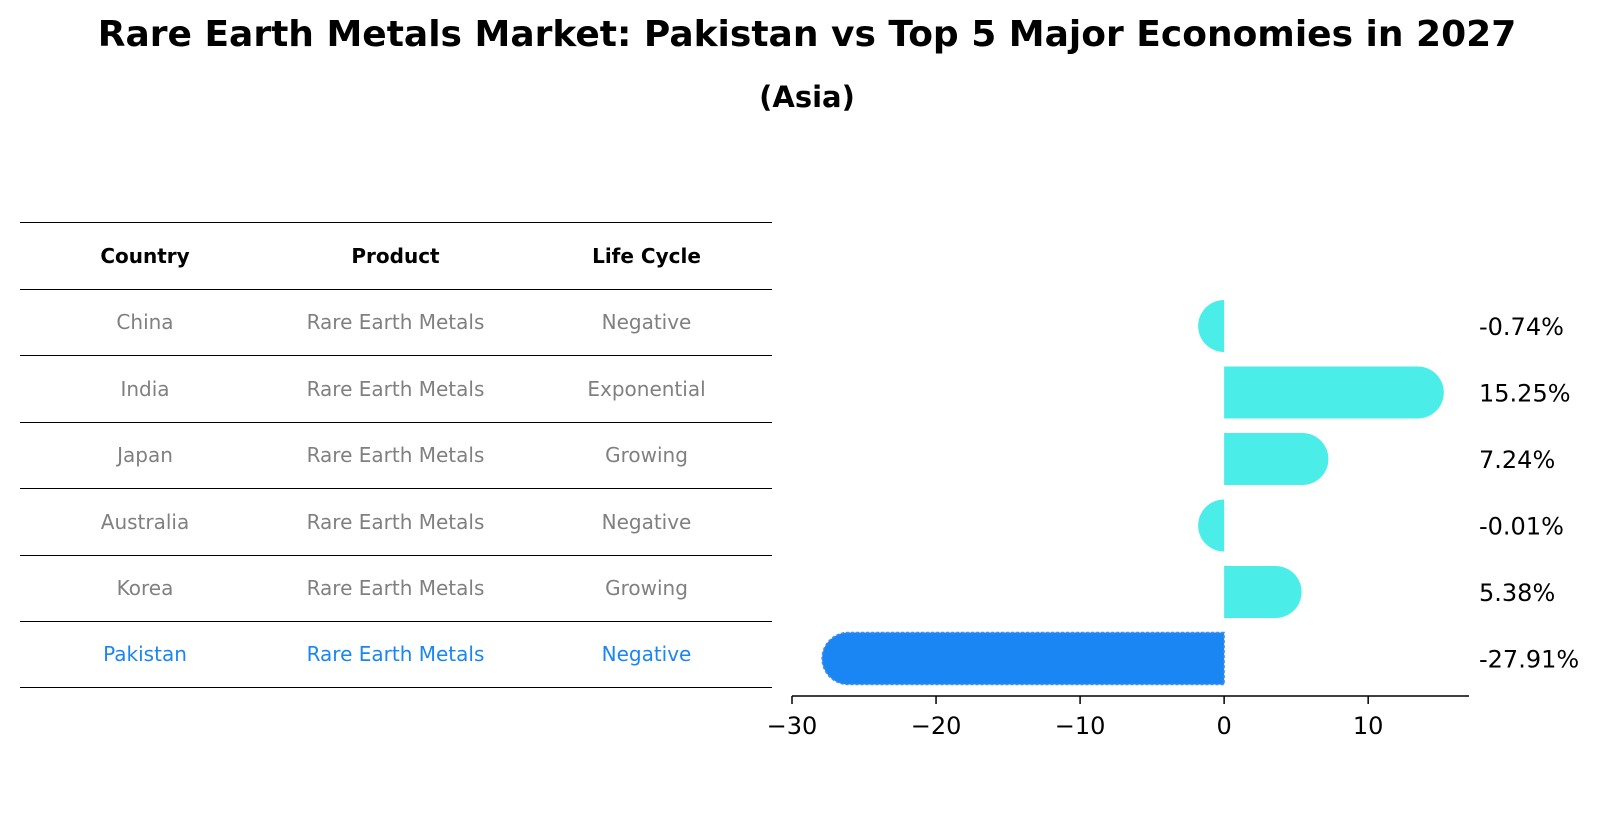 The image size is (1614, 823). Describe the element at coordinates (145, 521) in the screenshot. I see `cell-country: Australia` at that location.